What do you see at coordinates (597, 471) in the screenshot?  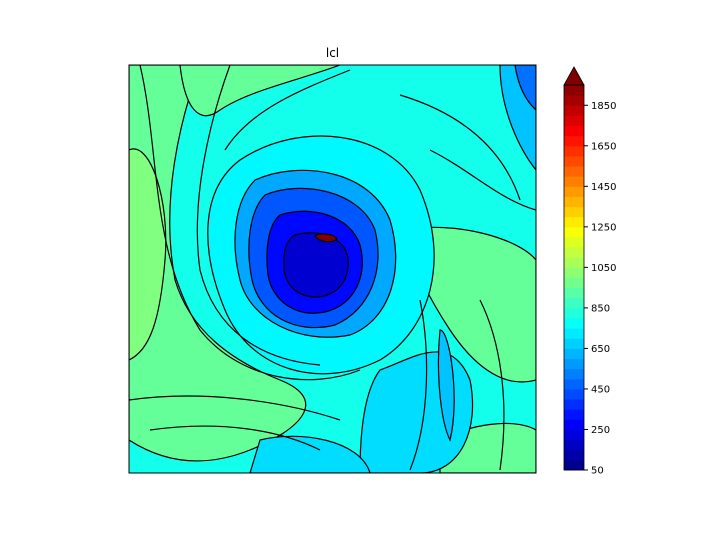 I see `colorbar-tick-label: 50` at bounding box center [597, 471].